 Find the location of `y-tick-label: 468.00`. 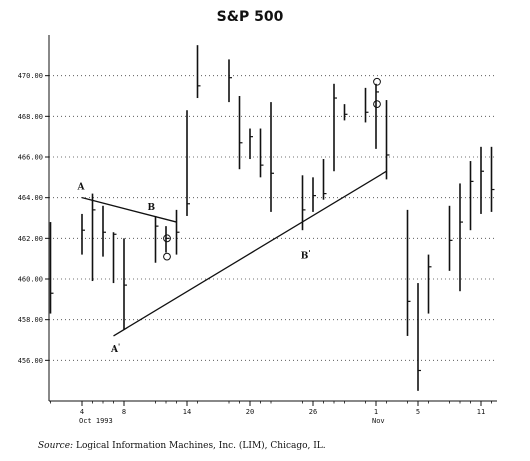

y-tick-label: 468.00 is located at coordinates (30, 117).